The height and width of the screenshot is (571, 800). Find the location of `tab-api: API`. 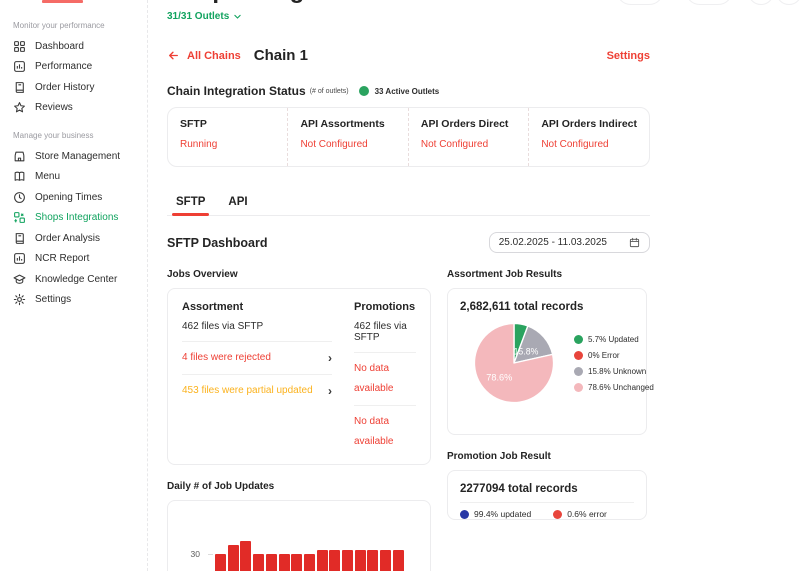

tab-api: API is located at coordinates (238, 202).